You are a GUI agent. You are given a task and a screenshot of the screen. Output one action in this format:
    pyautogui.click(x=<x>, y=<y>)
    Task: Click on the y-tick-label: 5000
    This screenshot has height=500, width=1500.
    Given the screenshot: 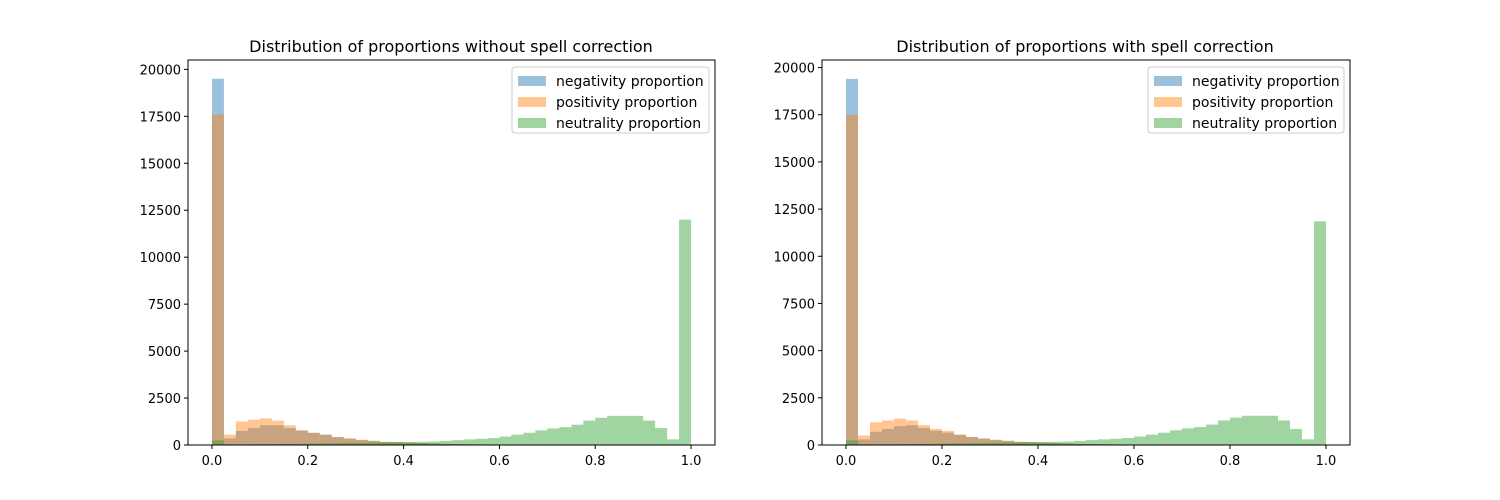 What is the action you would take?
    pyautogui.click(x=164, y=352)
    